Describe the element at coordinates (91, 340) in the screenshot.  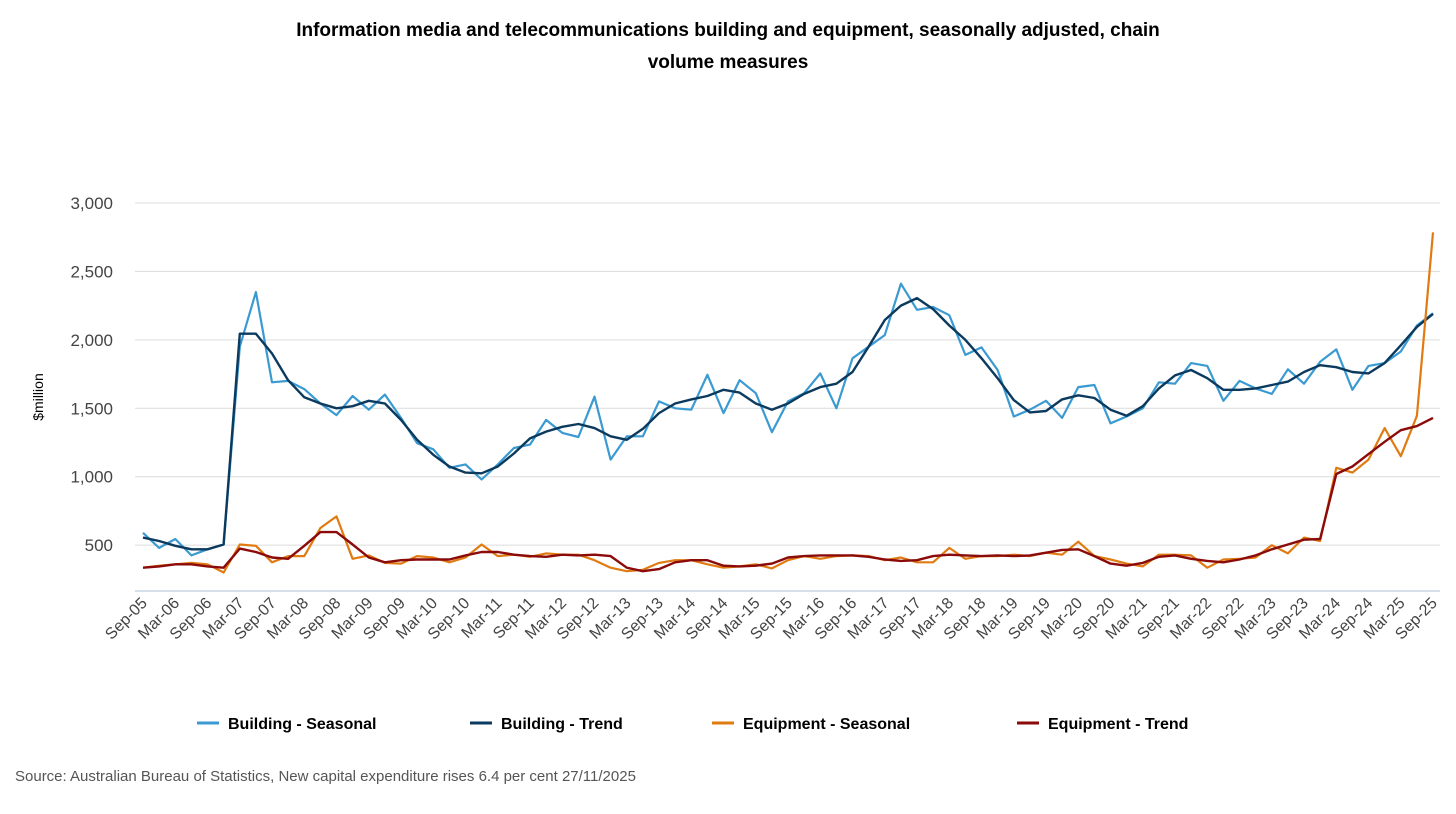
I see `y-tick-label: 2,000` at that location.